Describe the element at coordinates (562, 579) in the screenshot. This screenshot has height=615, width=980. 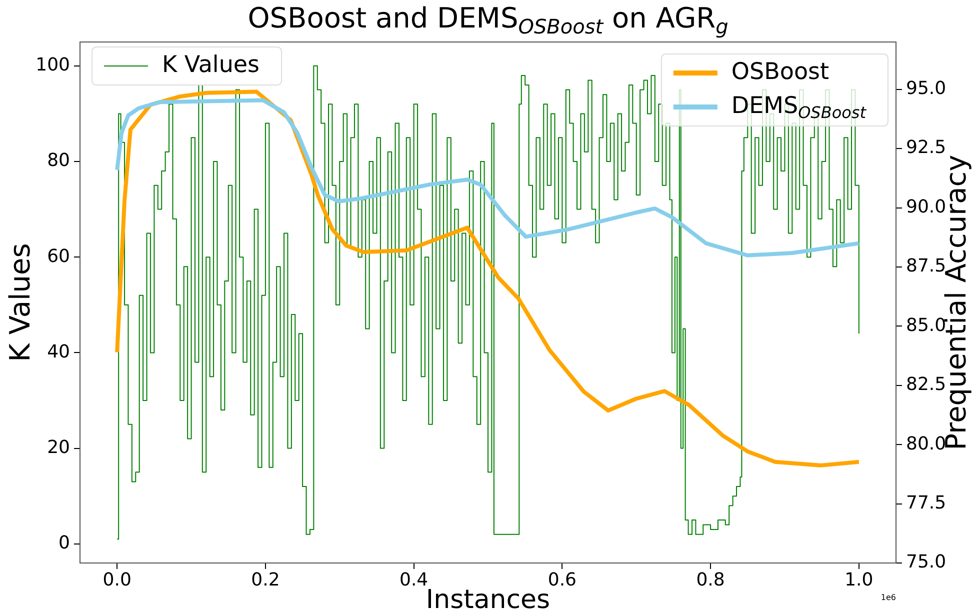
I see `x-tick-label: 0.6` at that location.